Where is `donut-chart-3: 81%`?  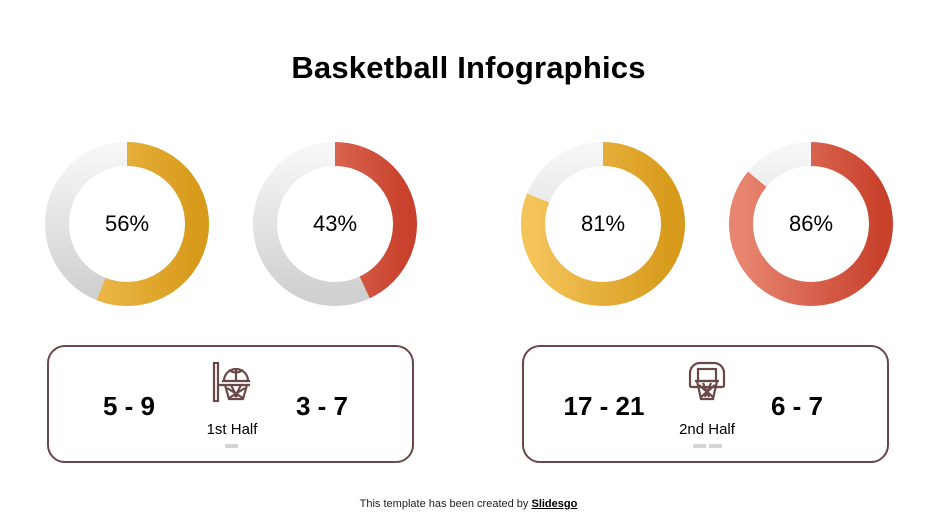
donut-chart-3: 81% is located at coordinates (603, 224).